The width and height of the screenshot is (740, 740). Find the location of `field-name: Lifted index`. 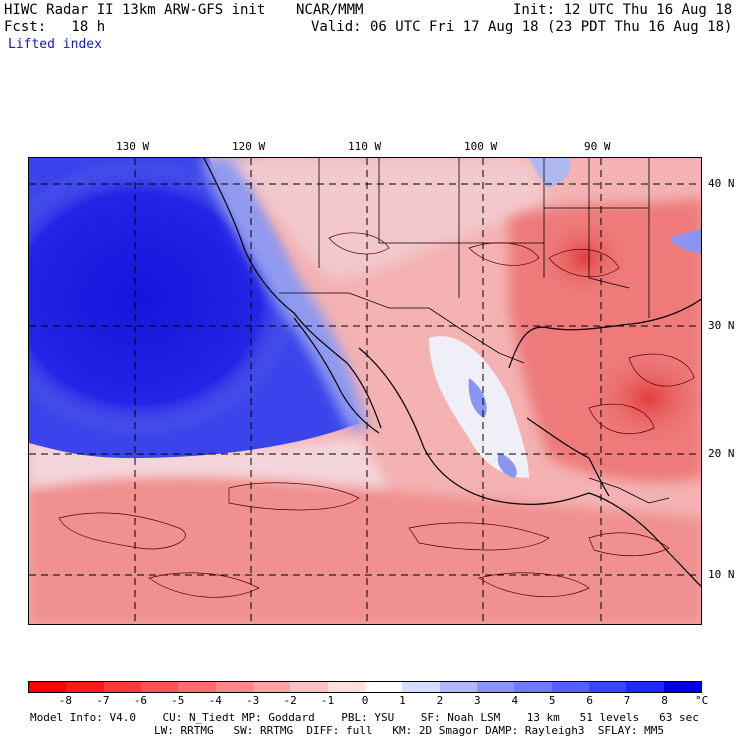

field-name: Lifted index is located at coordinates (55, 44).